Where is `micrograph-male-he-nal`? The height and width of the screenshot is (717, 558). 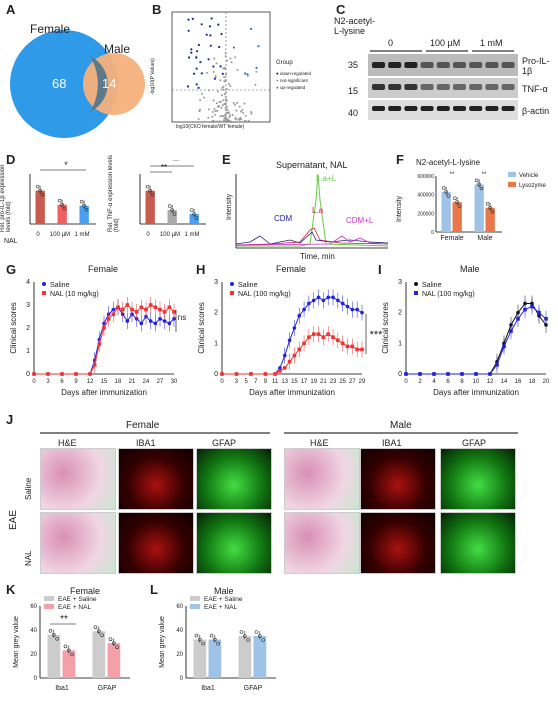 micrograph-male-he-nal is located at coordinates (322, 543).